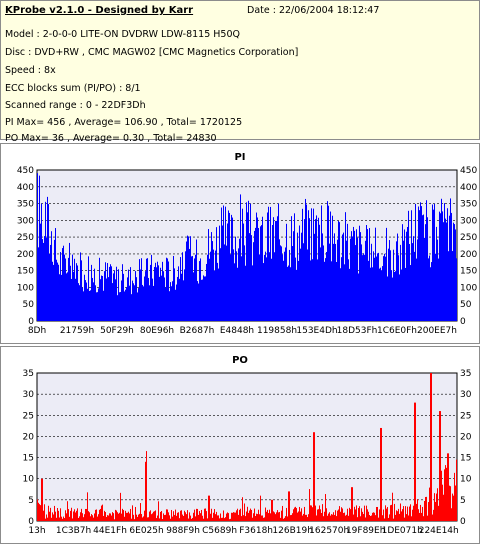 The image size is (480, 544). I want to click on y-tick-right: 5, so click(463, 501).